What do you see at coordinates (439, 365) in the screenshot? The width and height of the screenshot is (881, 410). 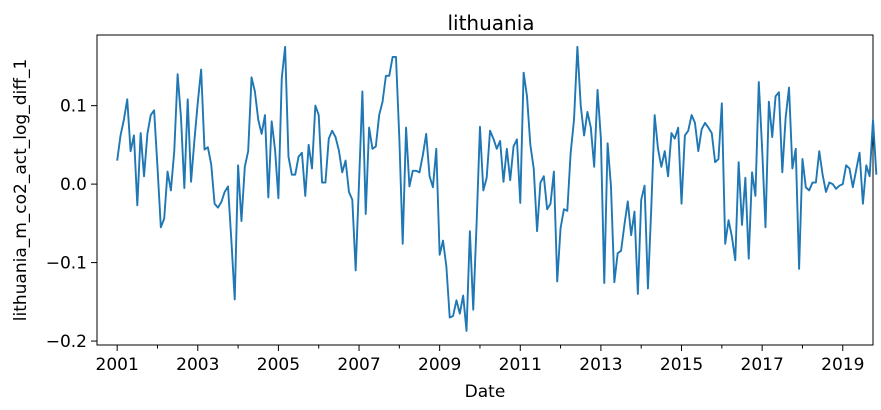 I see `x-tick-label: 2009` at bounding box center [439, 365].